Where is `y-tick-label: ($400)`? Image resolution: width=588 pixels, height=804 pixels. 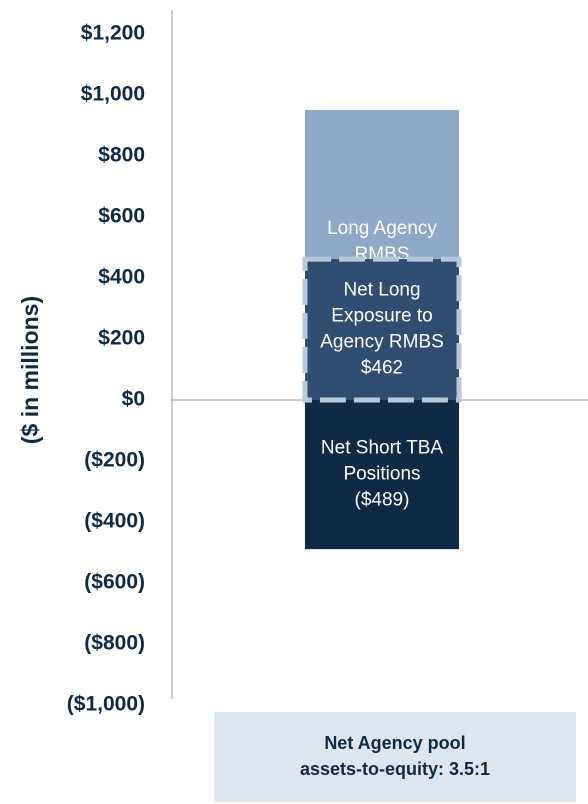
y-tick-label: ($400) is located at coordinates (114, 521).